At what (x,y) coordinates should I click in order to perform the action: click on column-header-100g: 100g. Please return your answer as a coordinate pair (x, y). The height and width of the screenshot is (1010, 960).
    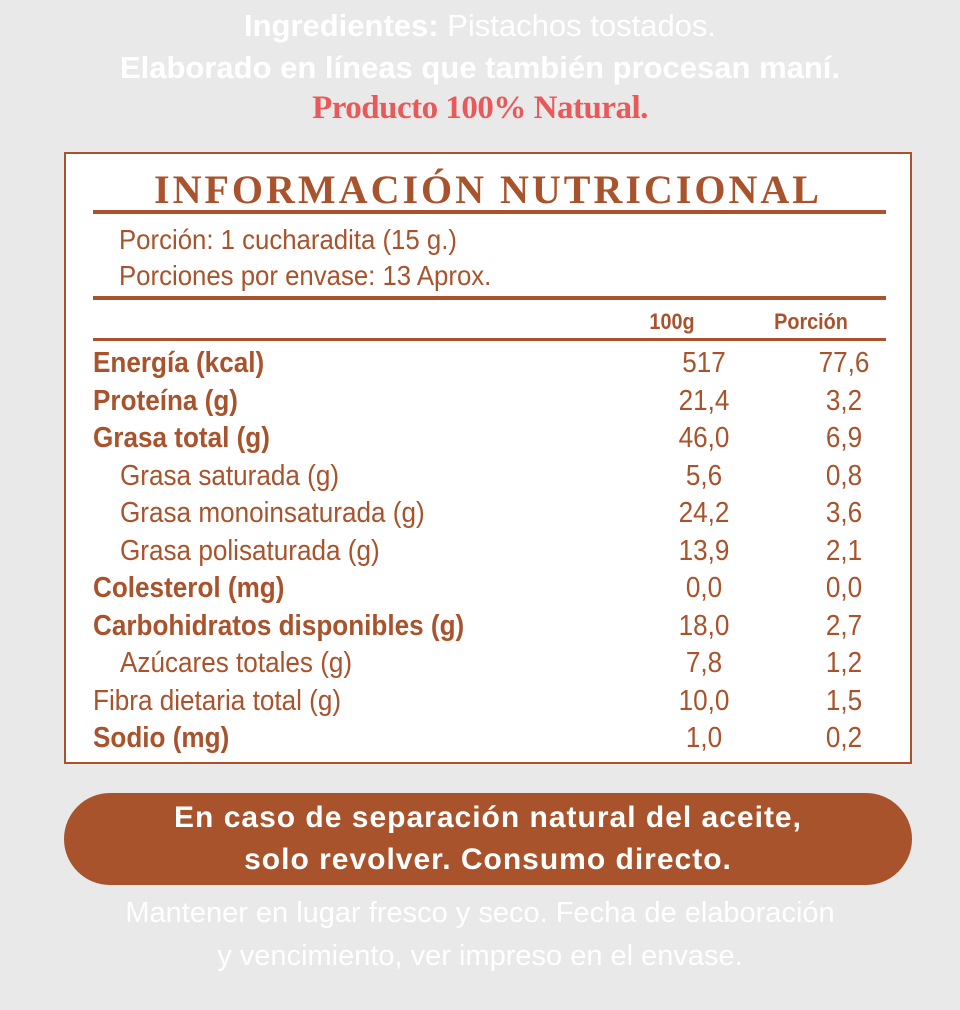
    Looking at the image, I should click on (672, 321).